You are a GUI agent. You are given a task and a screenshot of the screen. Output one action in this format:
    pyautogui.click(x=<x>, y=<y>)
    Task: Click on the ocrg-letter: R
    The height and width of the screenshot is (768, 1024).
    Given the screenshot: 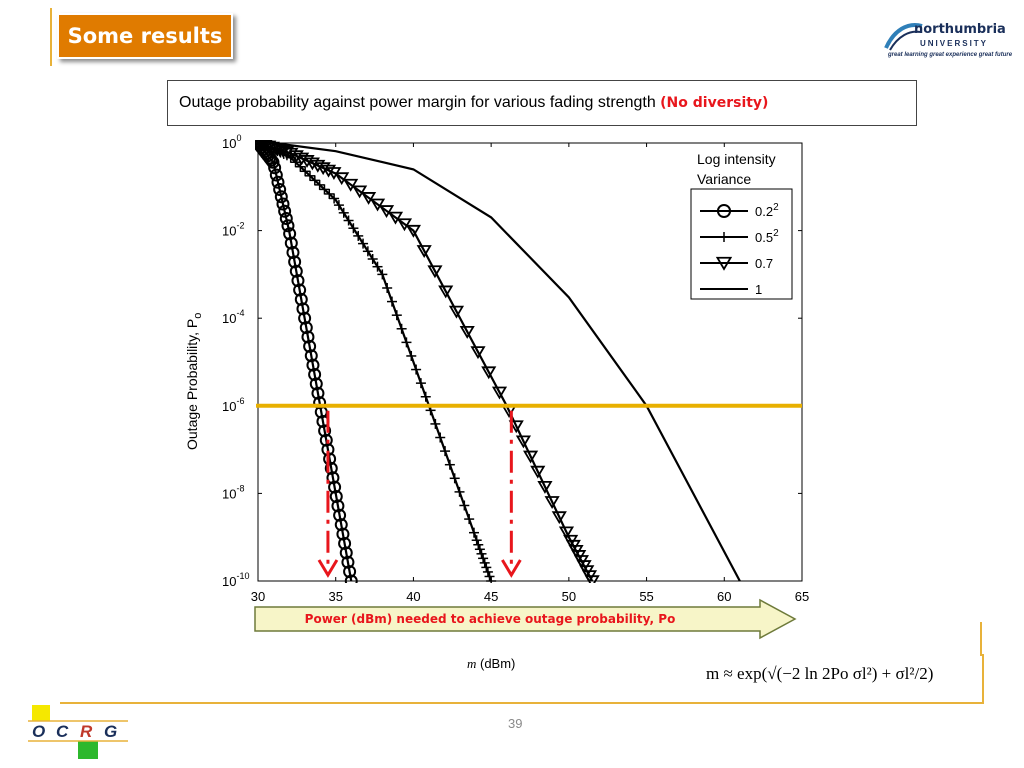 What is the action you would take?
    pyautogui.click(x=86, y=731)
    